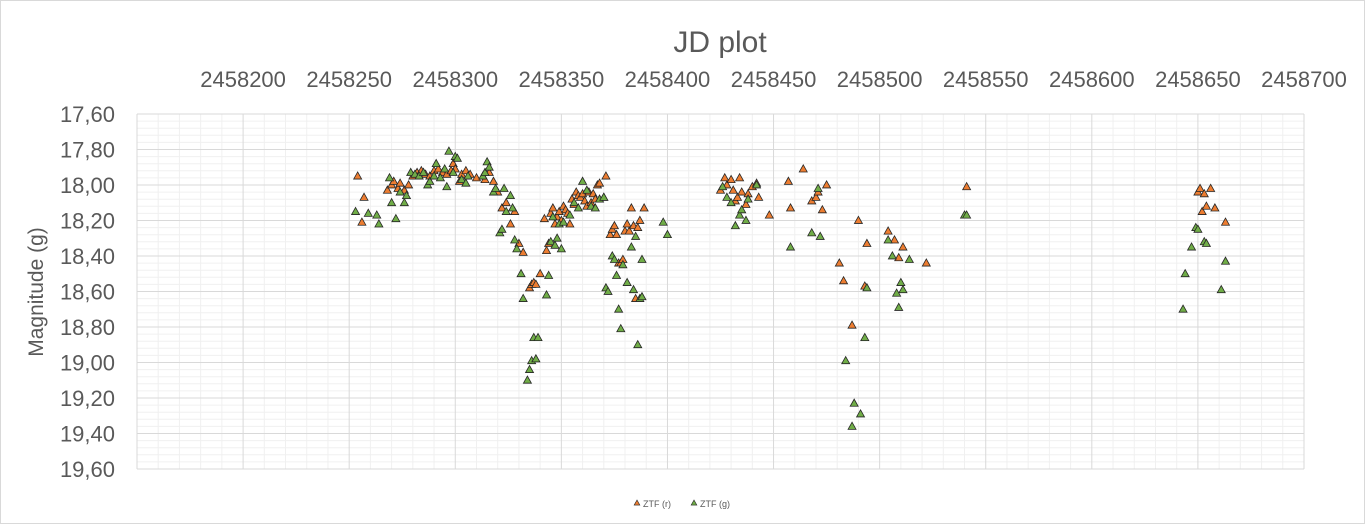  What do you see at coordinates (637, 502) in the screenshot?
I see `legend-marker` at bounding box center [637, 502].